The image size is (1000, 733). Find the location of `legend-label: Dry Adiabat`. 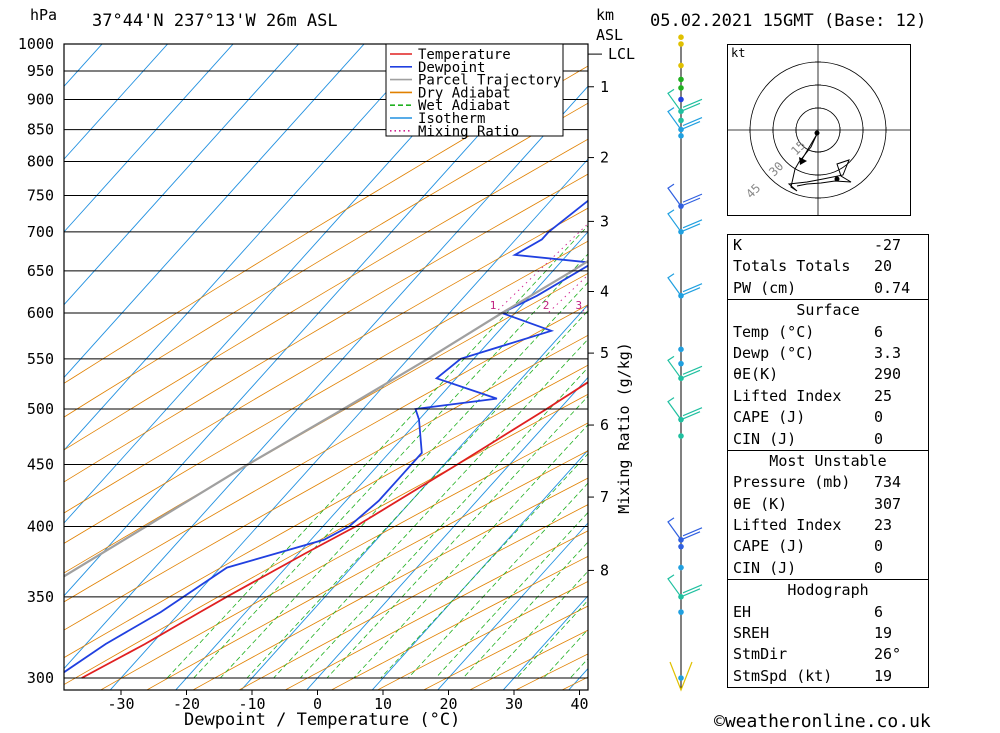

legend-label: Dry Adiabat is located at coordinates (464, 93).